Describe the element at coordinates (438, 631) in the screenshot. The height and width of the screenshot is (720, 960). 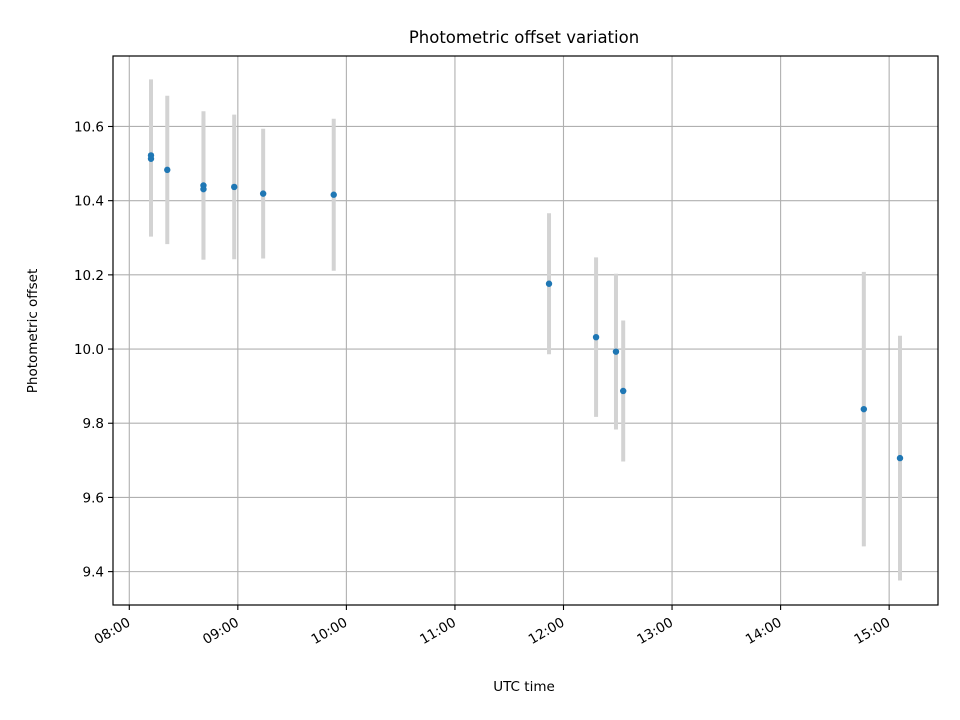
I see `x-tick-label: 11:00` at that location.